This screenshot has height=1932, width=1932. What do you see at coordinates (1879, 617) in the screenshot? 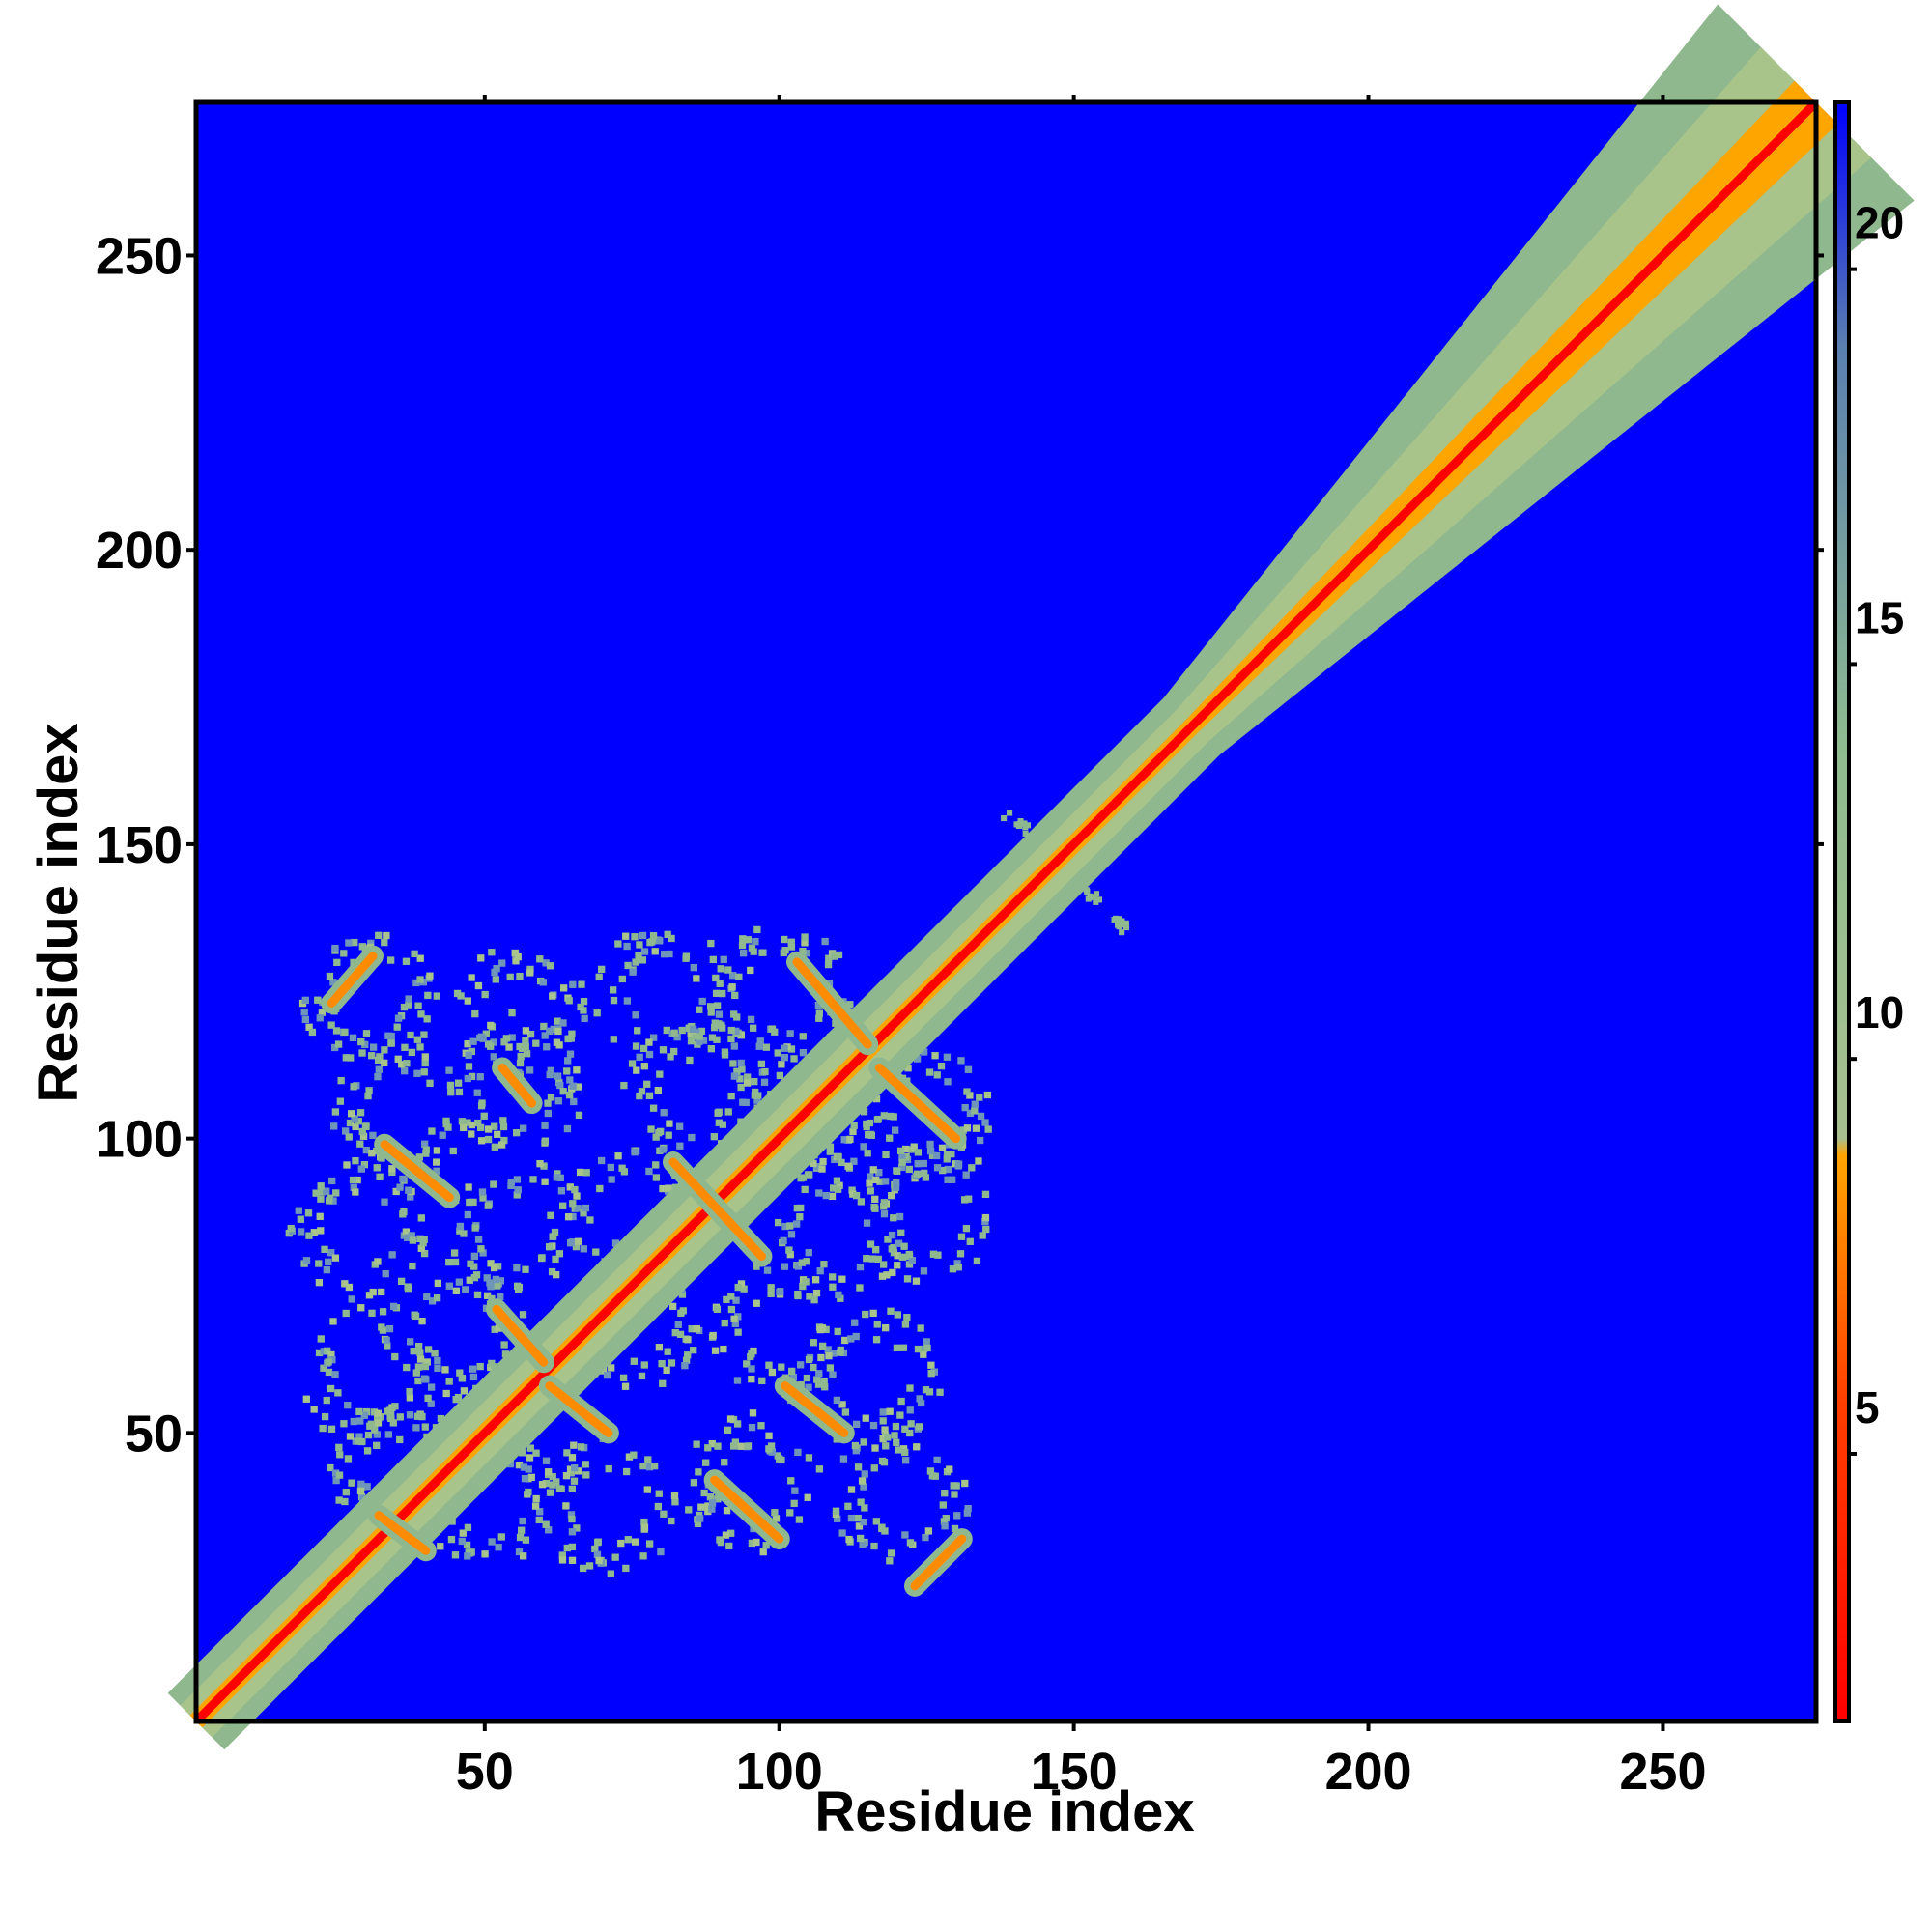
I see `colorbar-tick-label: 15` at bounding box center [1879, 617].